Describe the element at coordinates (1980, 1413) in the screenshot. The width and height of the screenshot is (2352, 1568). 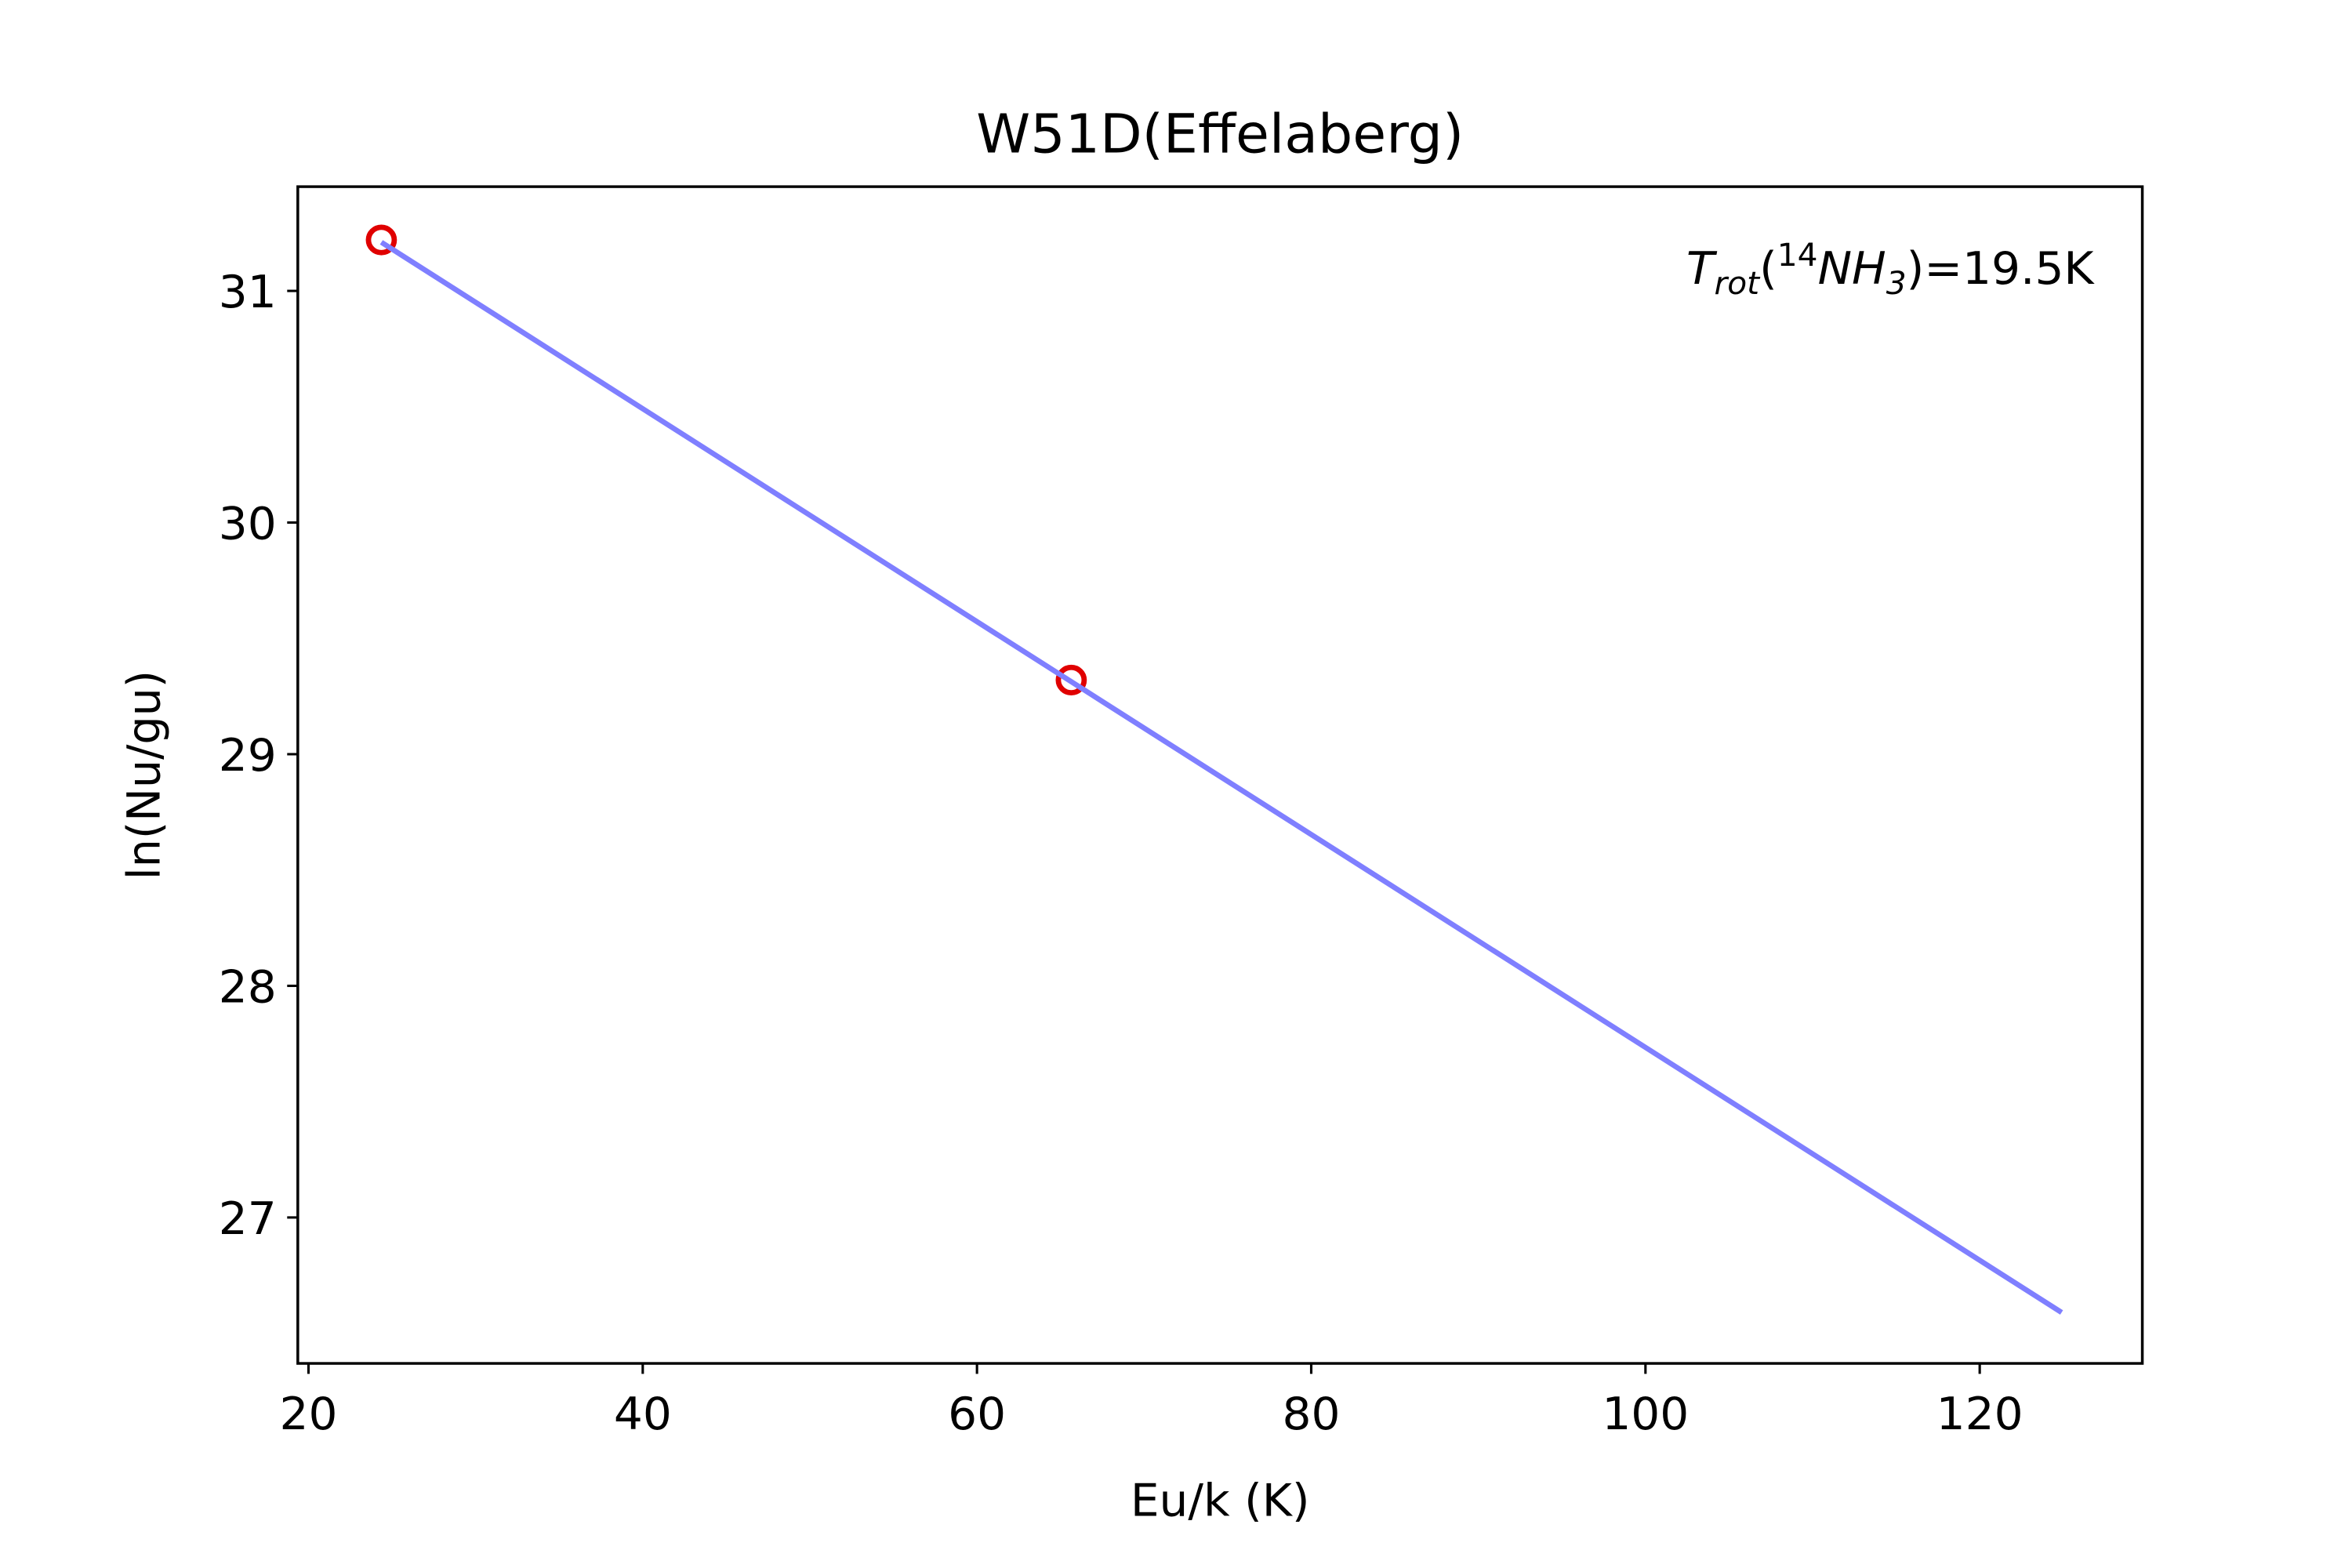
I see `x-tick-label: 120` at that location.